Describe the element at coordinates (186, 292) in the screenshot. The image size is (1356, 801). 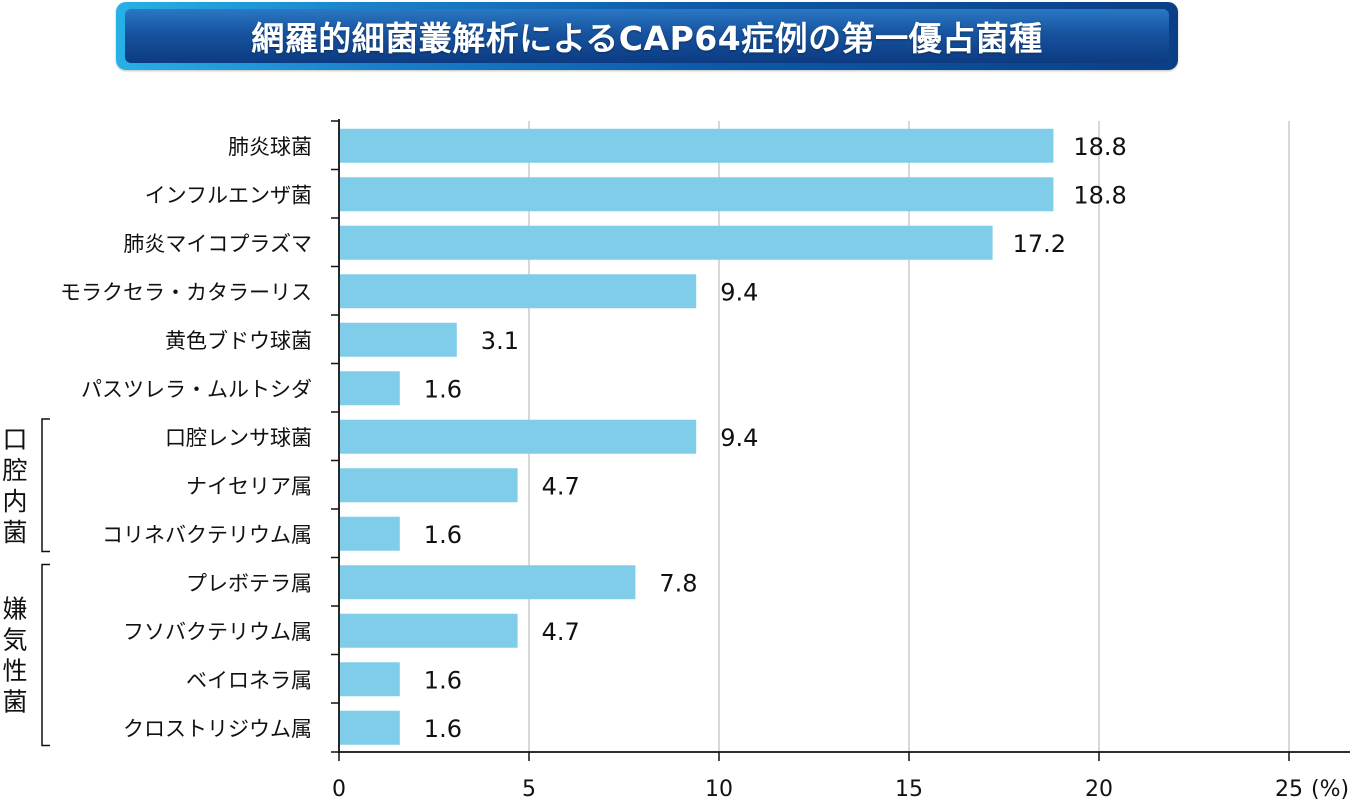
I see `category-label: モラクセラ・カタラーリス` at that location.